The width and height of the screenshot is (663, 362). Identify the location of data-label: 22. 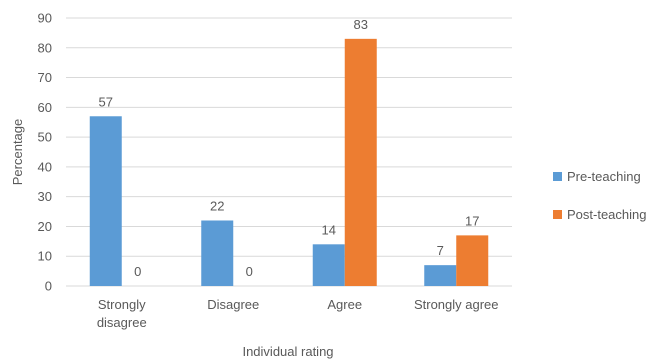
(217, 205).